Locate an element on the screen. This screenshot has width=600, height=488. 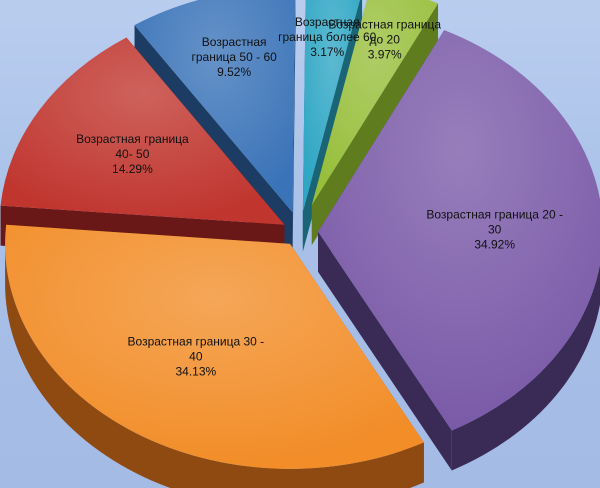
data-label-line: 40 is located at coordinates (196, 357).